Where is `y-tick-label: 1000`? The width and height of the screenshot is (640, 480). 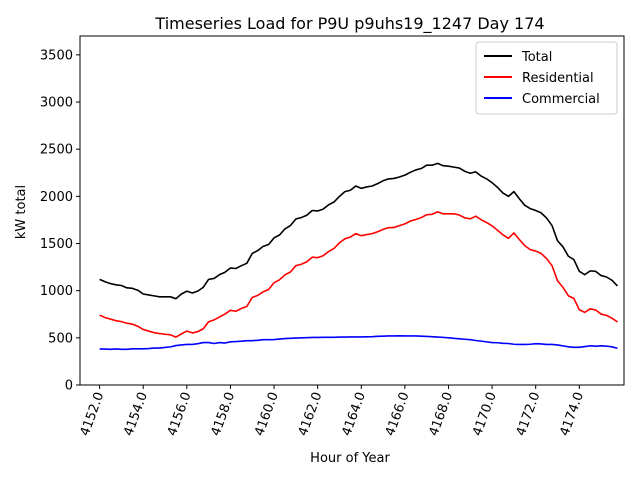
y-tick-label: 1000 is located at coordinates (56, 291).